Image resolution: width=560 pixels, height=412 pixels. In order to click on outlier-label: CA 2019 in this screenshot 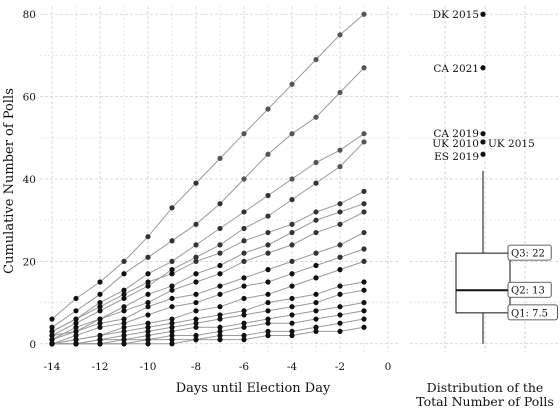, I will do `click(456, 134)`.